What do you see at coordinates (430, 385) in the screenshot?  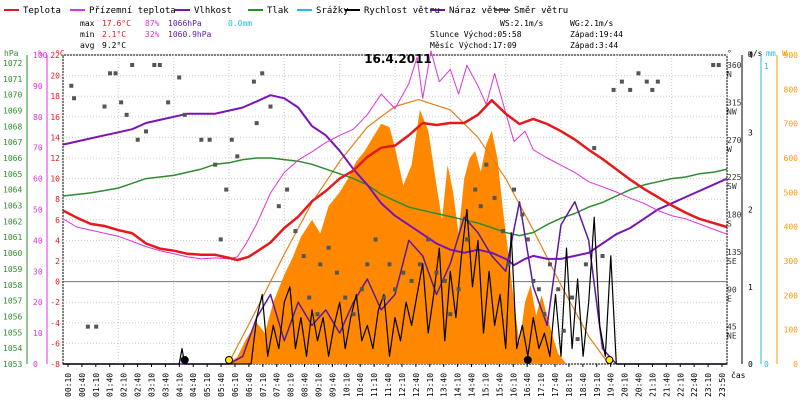 I see `tick-time: 13:10` at bounding box center [430, 385].